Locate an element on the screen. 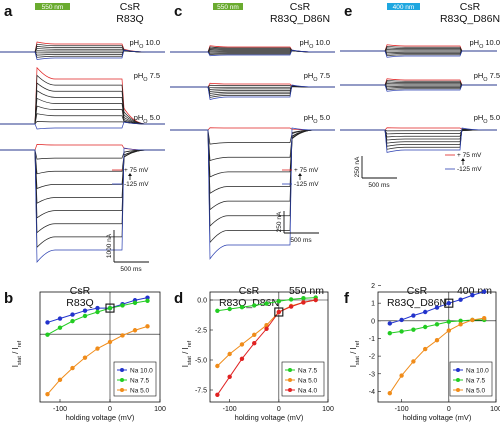 This screenshot has width=500, height=424. series-line is located at coordinates (437, 326).